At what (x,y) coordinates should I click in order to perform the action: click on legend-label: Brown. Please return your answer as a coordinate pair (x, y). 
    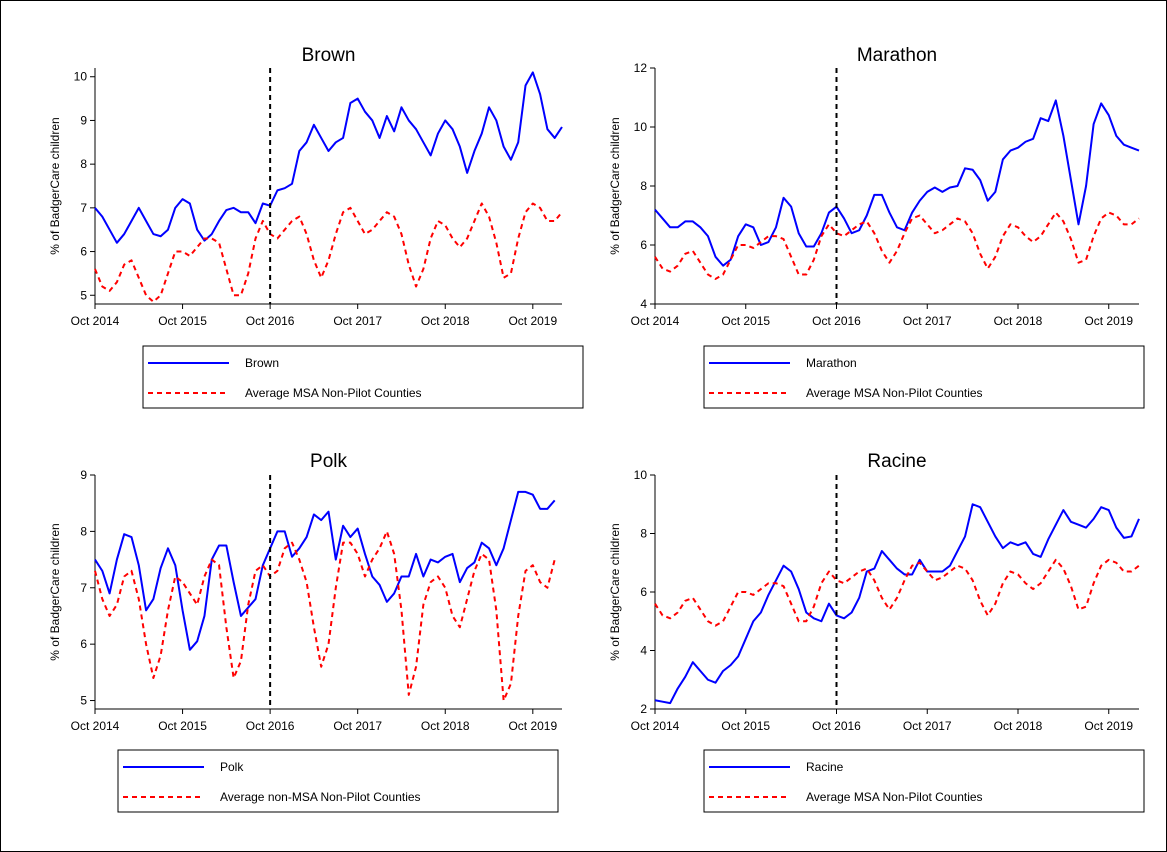
    Looking at the image, I should click on (262, 363).